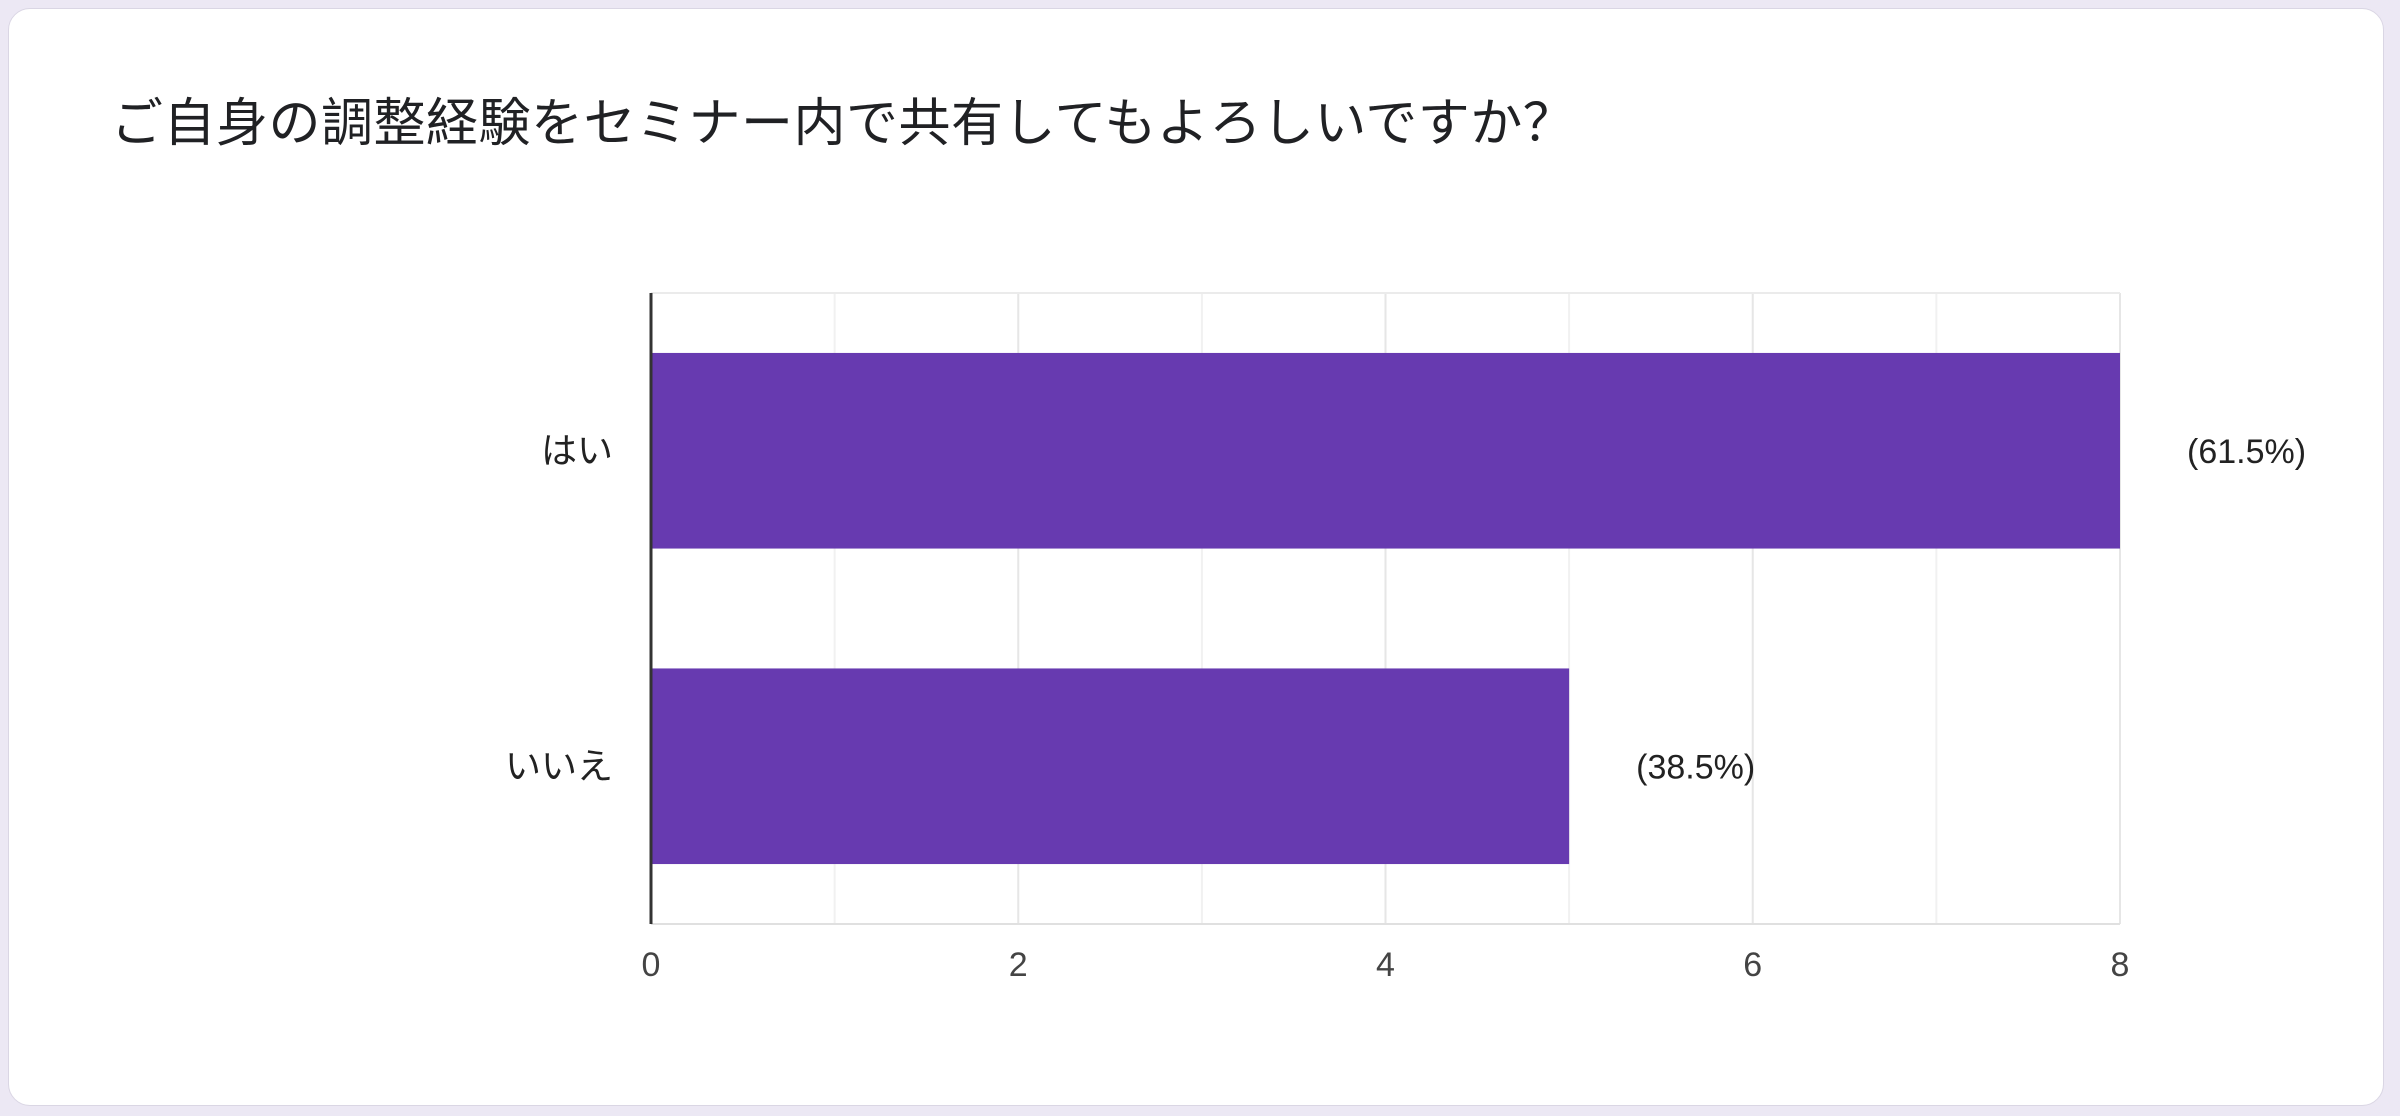 Image resolution: width=2400 pixels, height=1116 pixels. What do you see at coordinates (843, 124) in the screenshot?
I see `question-title: ご自身の調整経験をセミナー内で共有してもよろしいですか？` at bounding box center [843, 124].